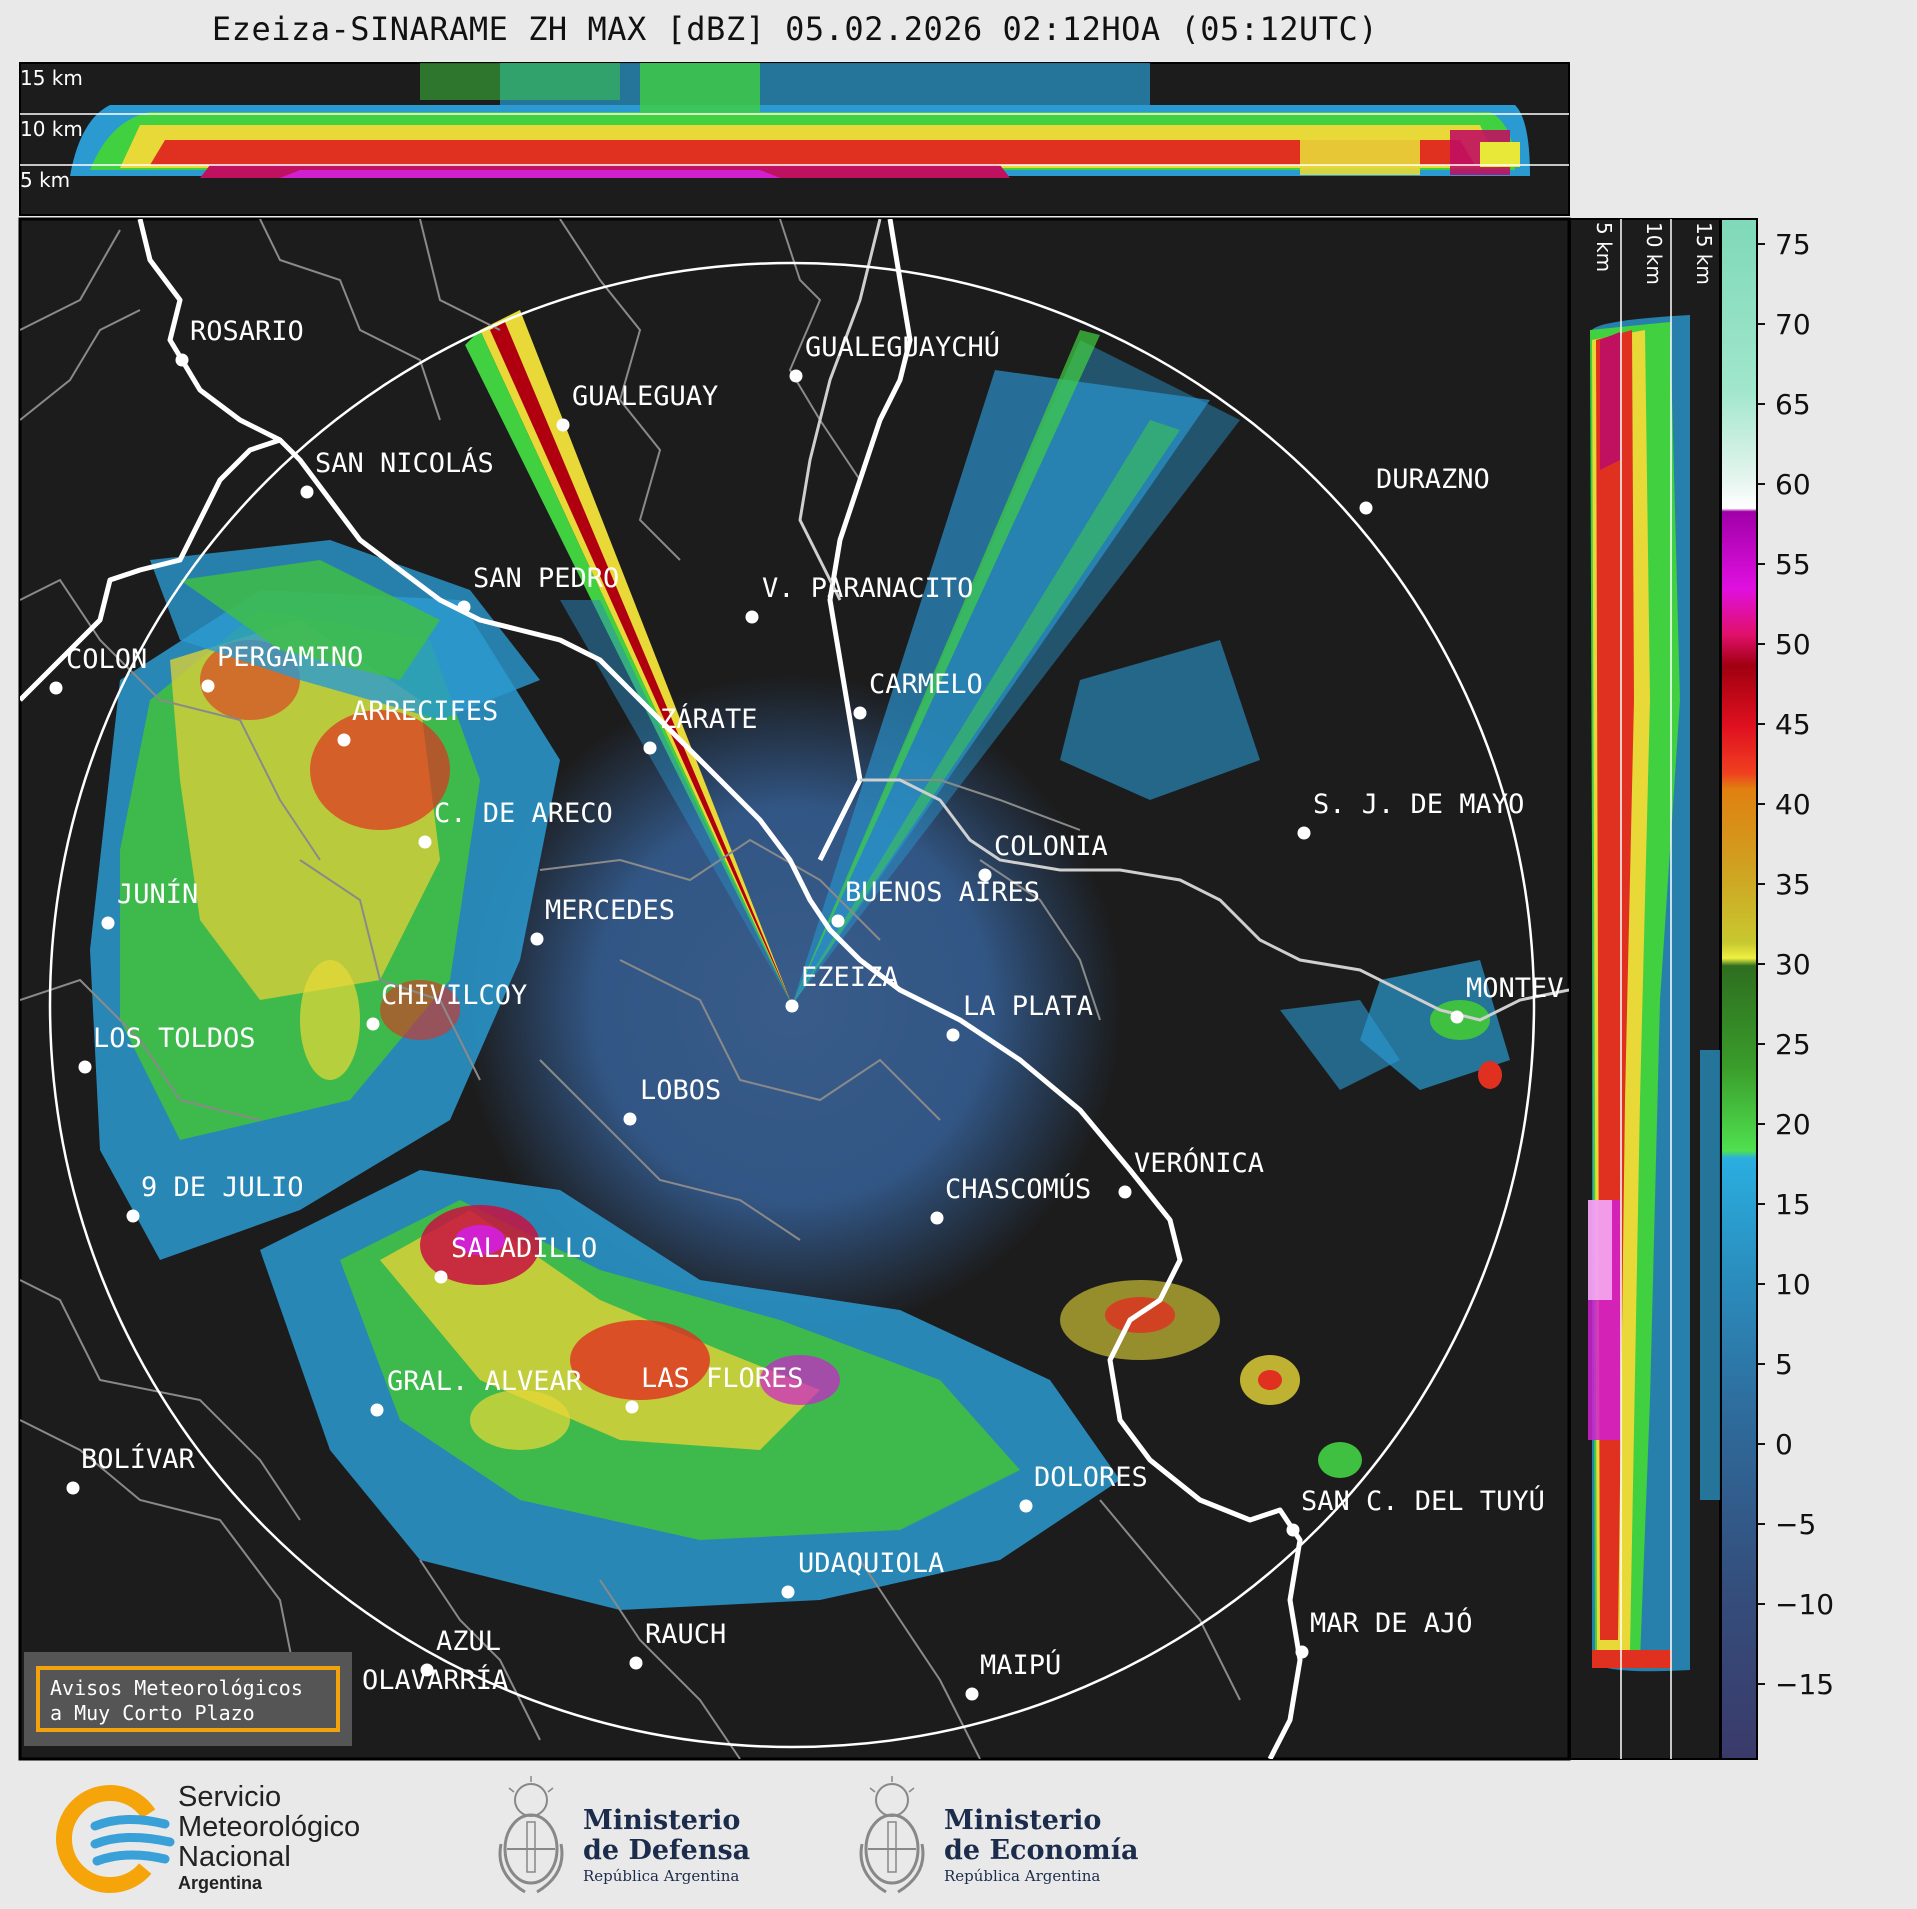 This screenshot has height=1909, width=1917. Describe the element at coordinates (115, 1839) in the screenshot. I see `smn-emblem-icon` at that location.